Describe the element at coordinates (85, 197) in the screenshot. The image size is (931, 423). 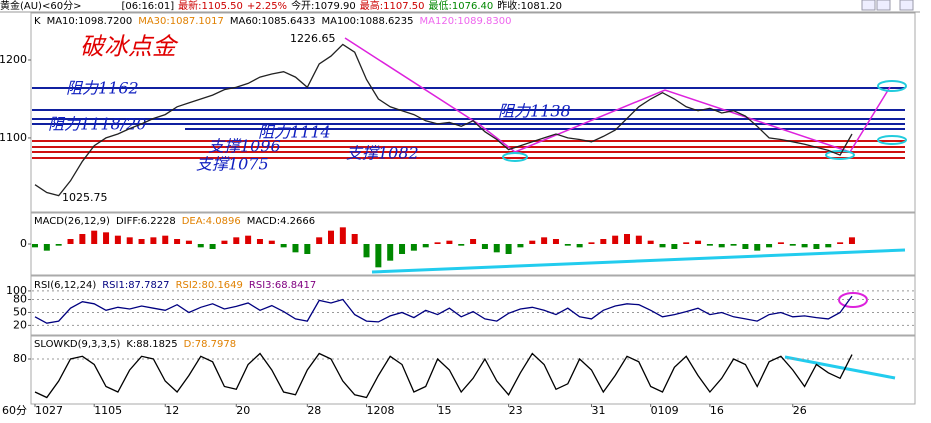
I see `low-label: 1025.75` at that location.